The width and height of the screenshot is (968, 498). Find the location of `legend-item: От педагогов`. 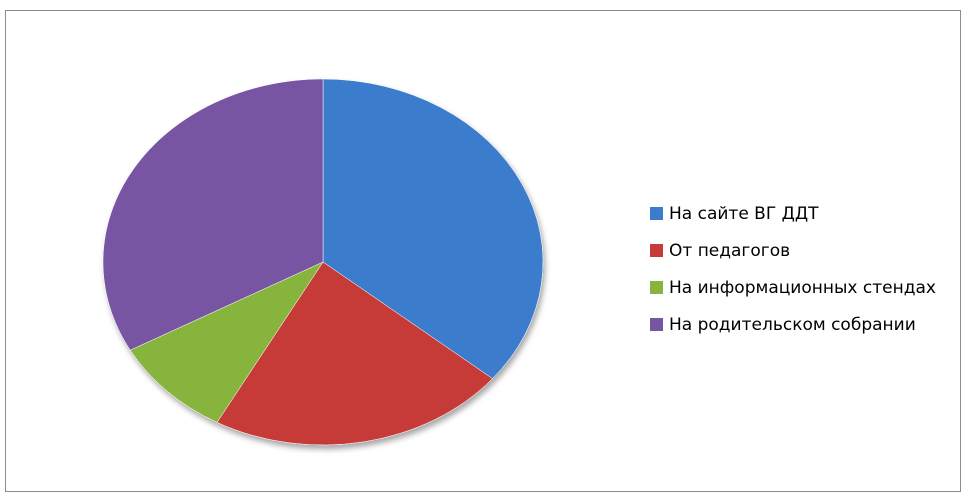

legend-item: От педагогов is located at coordinates (793, 250).